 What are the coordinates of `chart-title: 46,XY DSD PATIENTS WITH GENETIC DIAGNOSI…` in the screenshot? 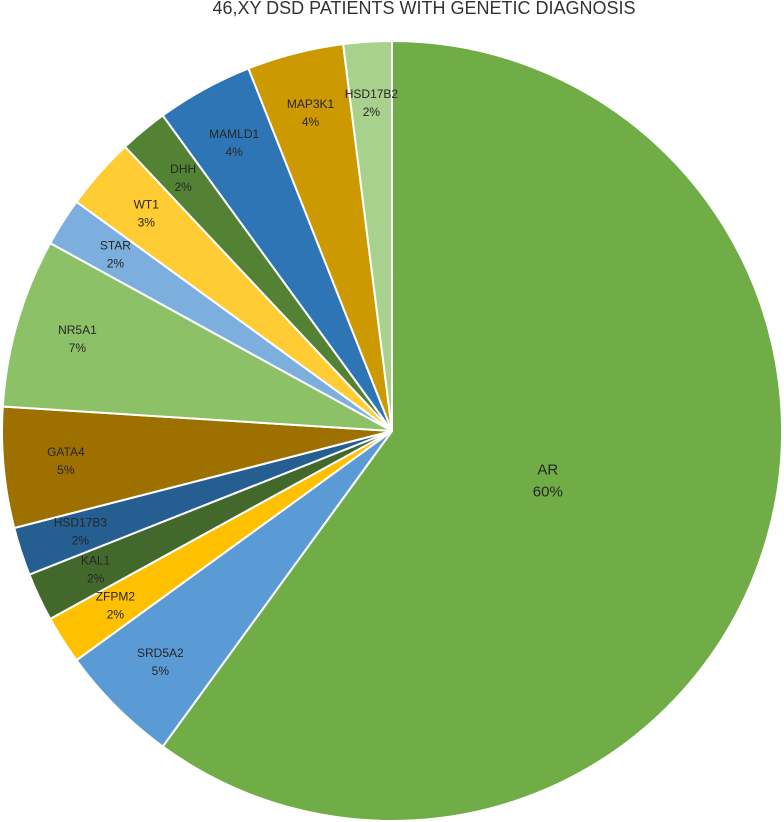 It's located at (423, 9).